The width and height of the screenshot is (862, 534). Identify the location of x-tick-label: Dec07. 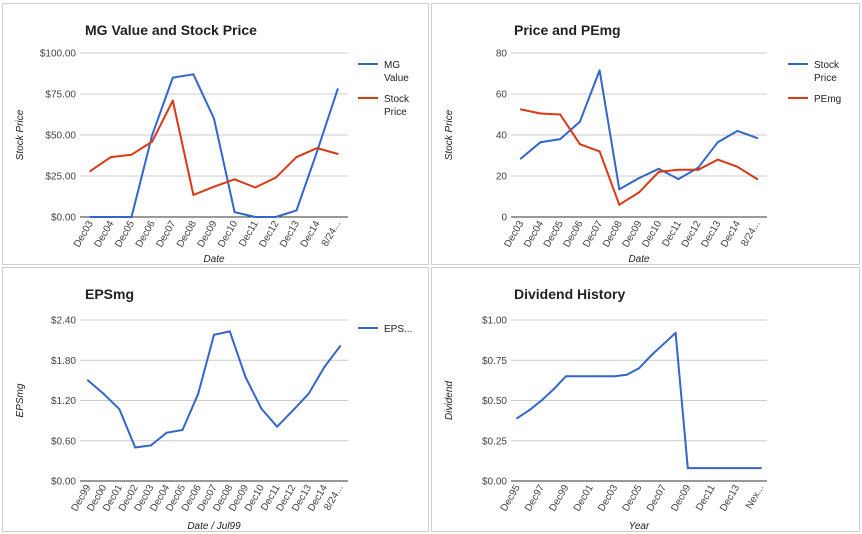
(657, 498).